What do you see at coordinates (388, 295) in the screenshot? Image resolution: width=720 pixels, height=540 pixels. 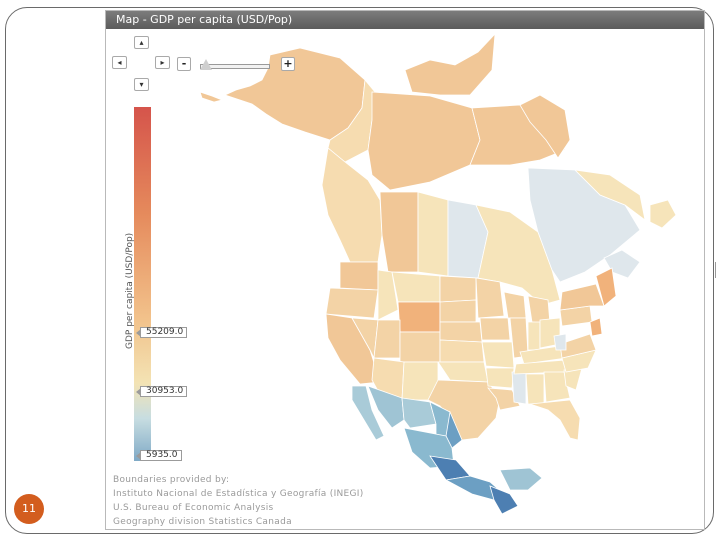 I see `region-idaho` at bounding box center [388, 295].